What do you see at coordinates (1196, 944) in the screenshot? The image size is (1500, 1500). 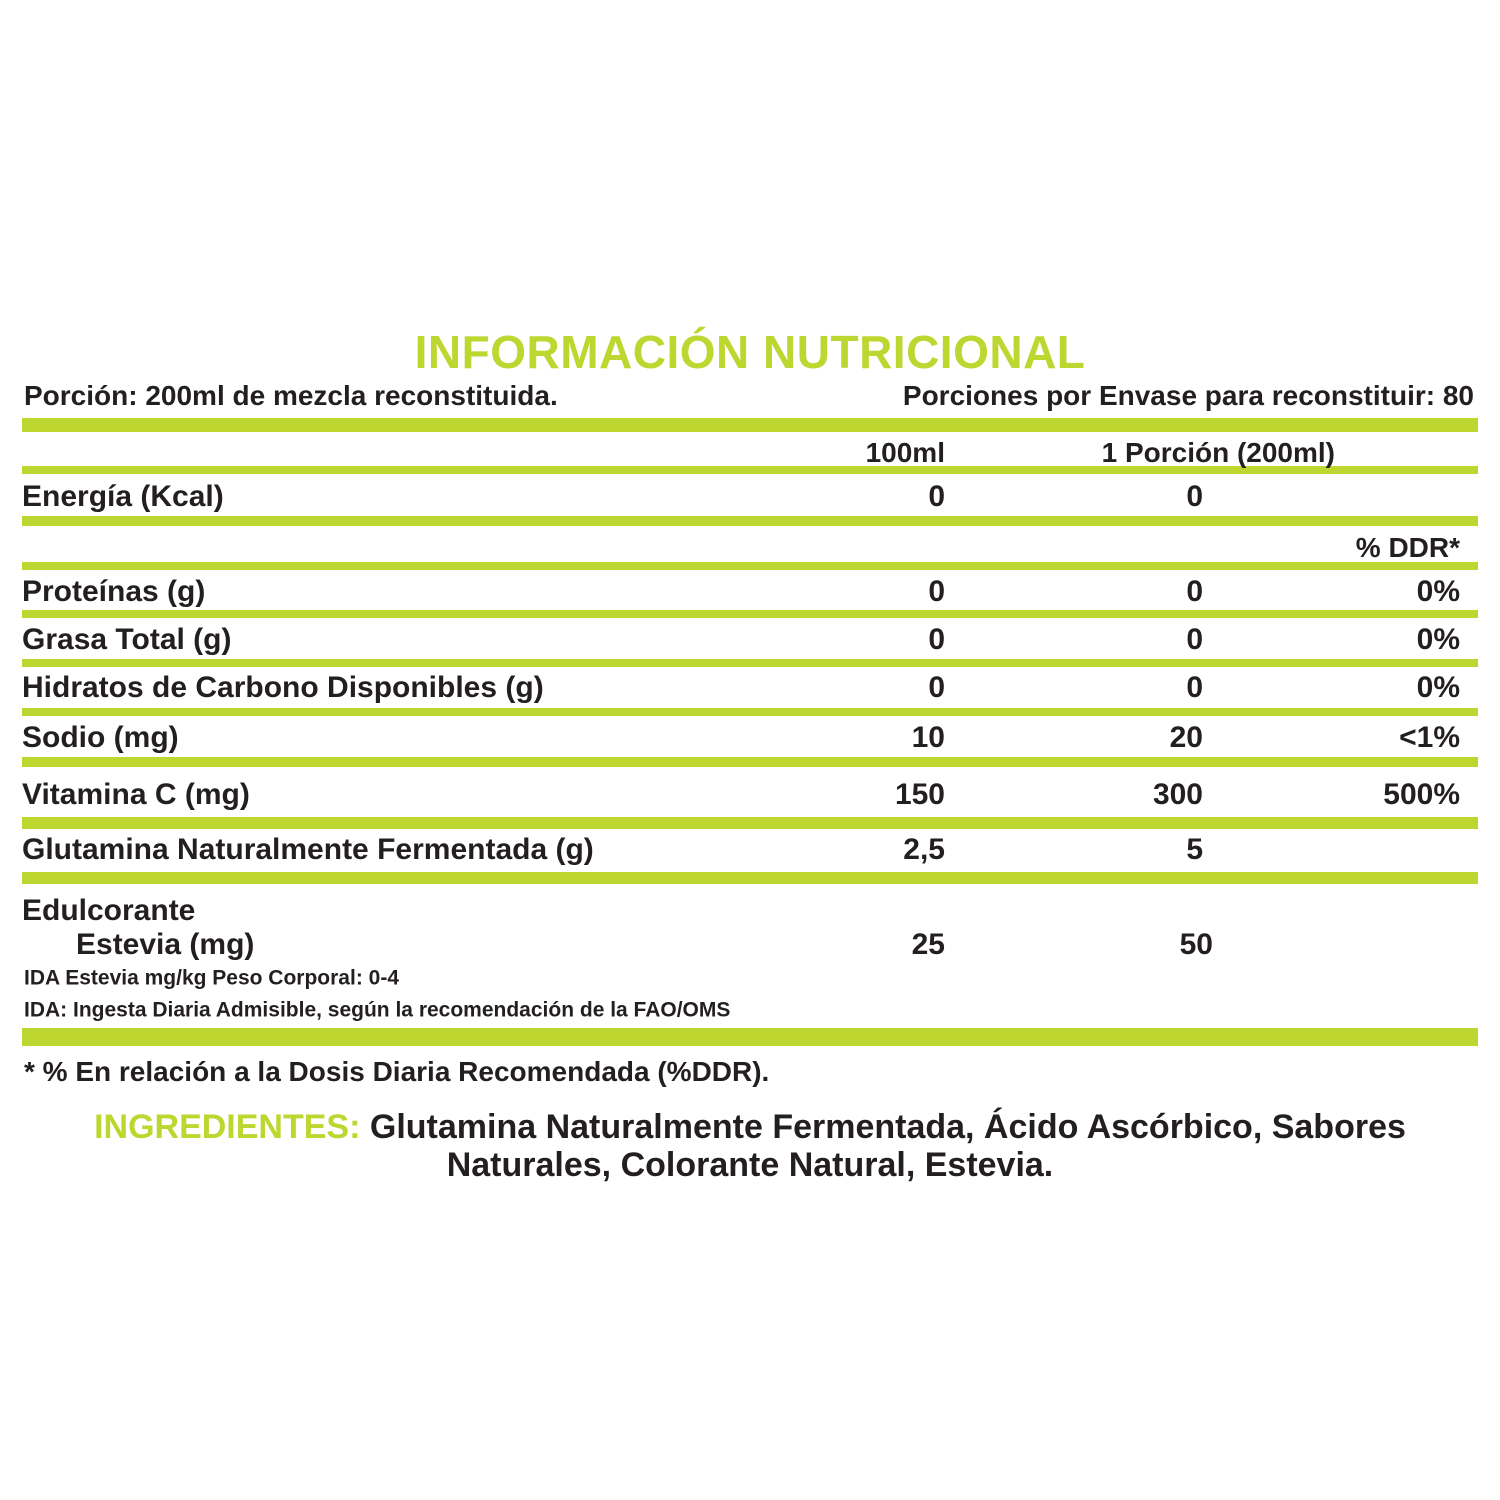 I see `row-value: 50` at bounding box center [1196, 944].